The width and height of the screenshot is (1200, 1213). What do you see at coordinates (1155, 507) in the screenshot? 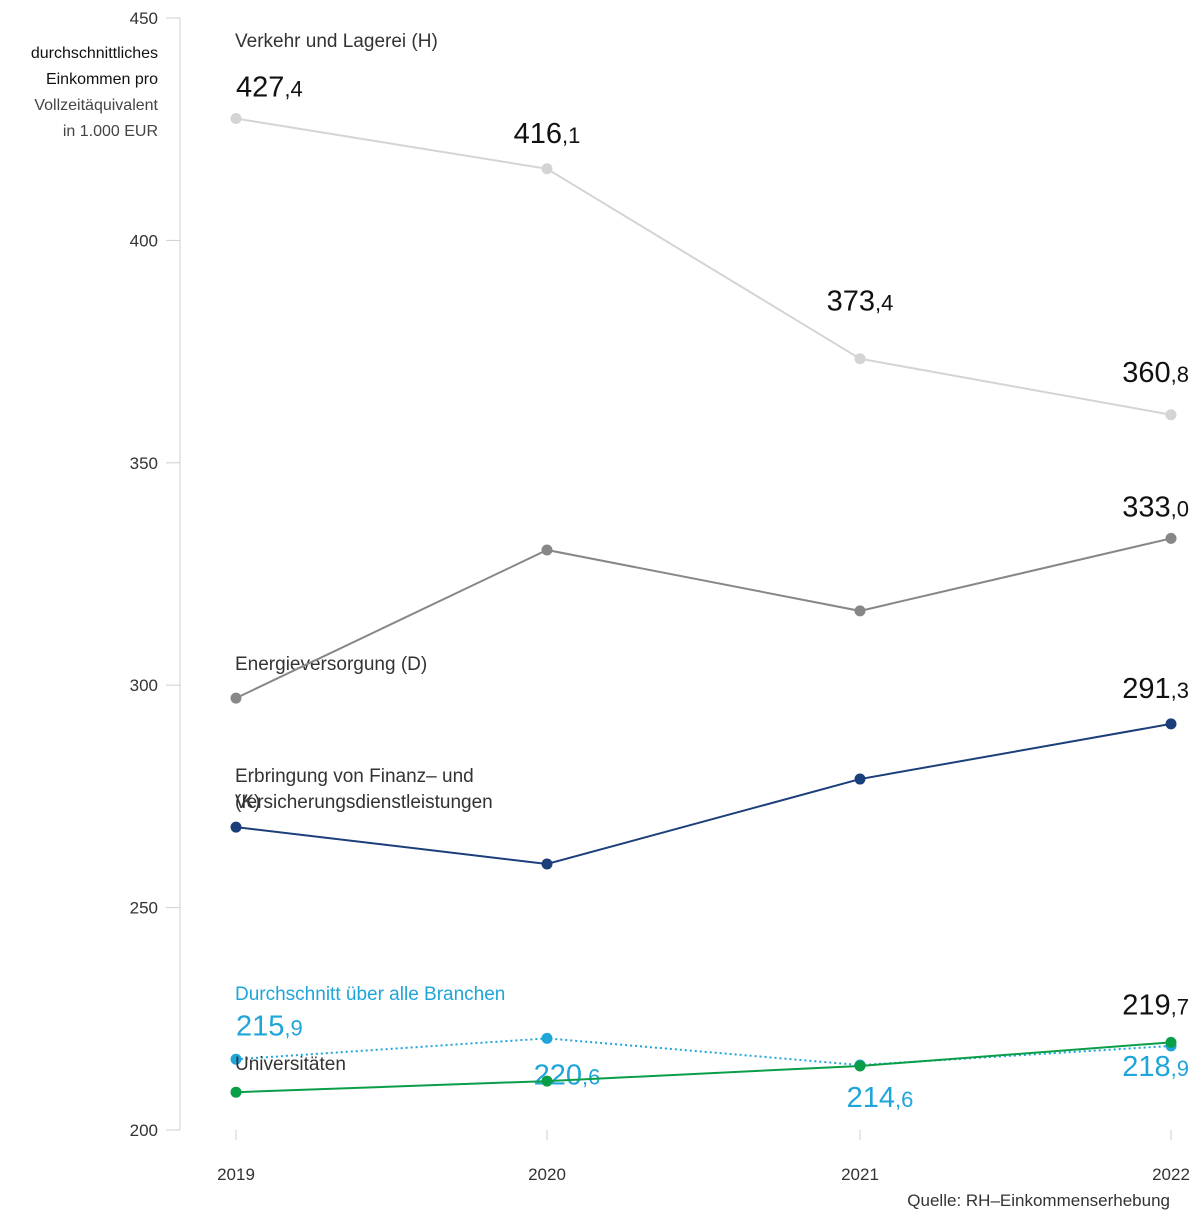
I see `value-label: 333,0` at bounding box center [1155, 507].